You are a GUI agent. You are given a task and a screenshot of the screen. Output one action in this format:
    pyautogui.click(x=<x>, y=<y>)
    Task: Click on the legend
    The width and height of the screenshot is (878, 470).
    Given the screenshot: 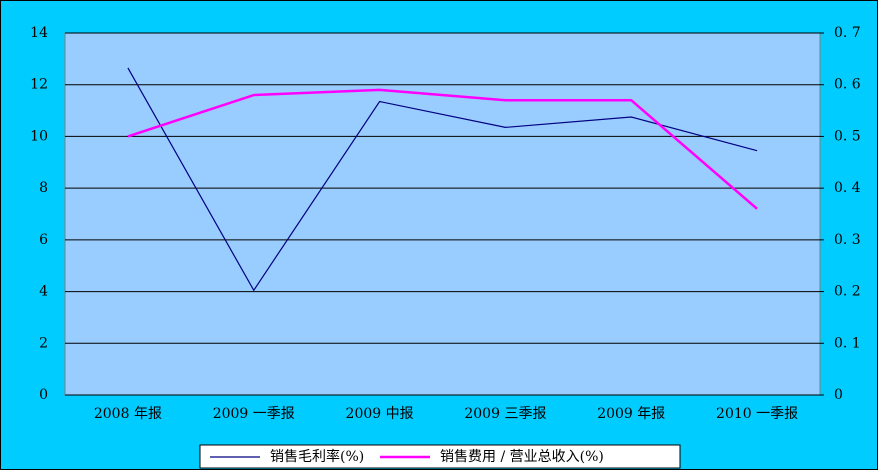 What is the action you would take?
    pyautogui.click(x=440, y=456)
    